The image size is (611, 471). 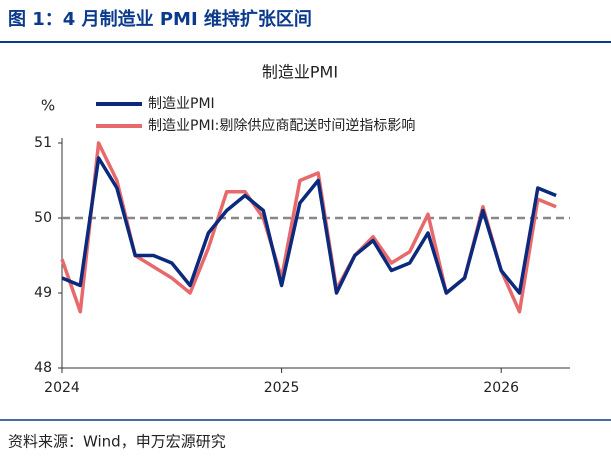 What do you see at coordinates (282, 388) in the screenshot?
I see `x-tick-label: 2025` at bounding box center [282, 388].